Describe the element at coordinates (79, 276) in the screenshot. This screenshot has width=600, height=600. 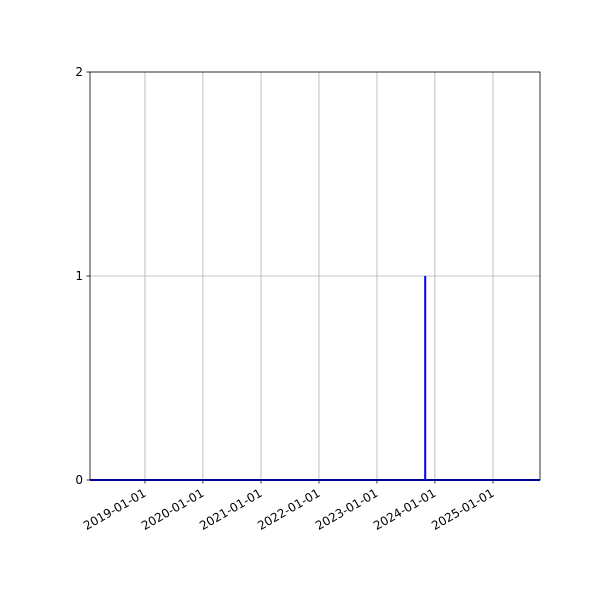
I see `y-tick-label: 1` at that location.